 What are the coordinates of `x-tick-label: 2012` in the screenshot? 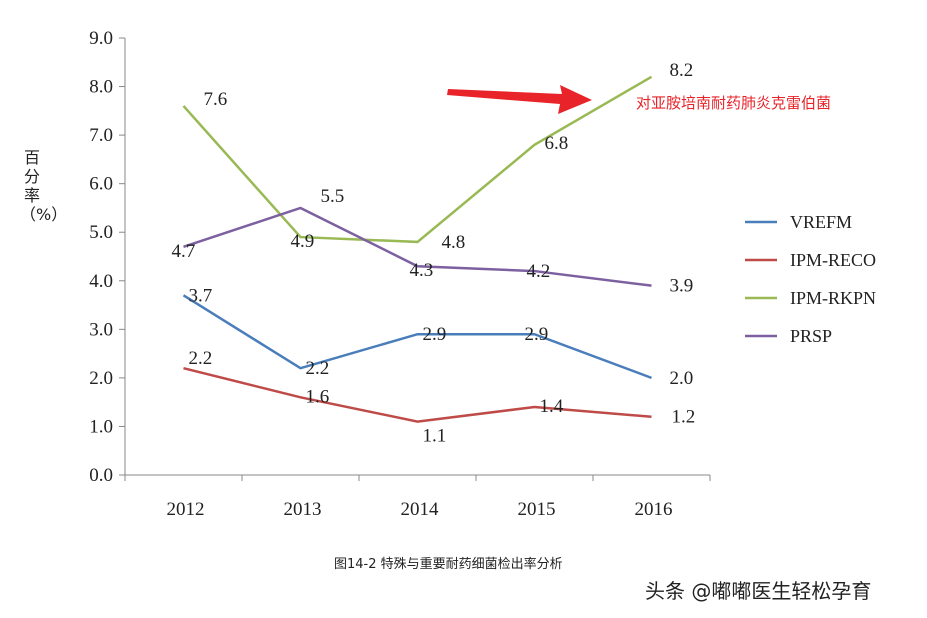 It's located at (186, 509).